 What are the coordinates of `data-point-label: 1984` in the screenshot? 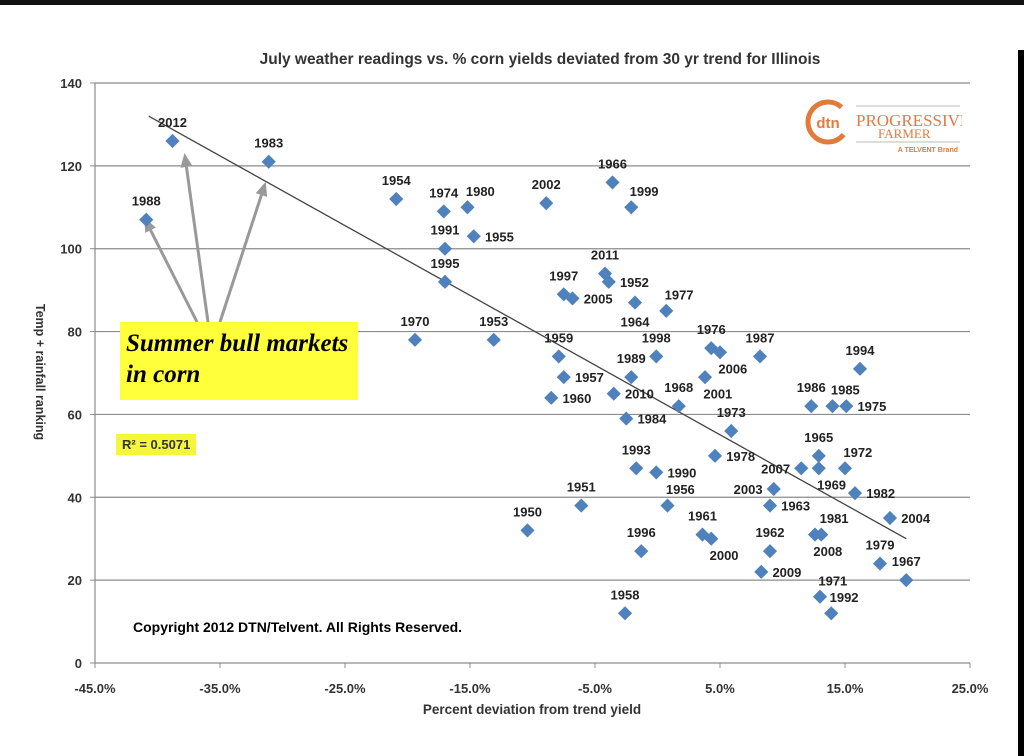 It's located at (652, 419).